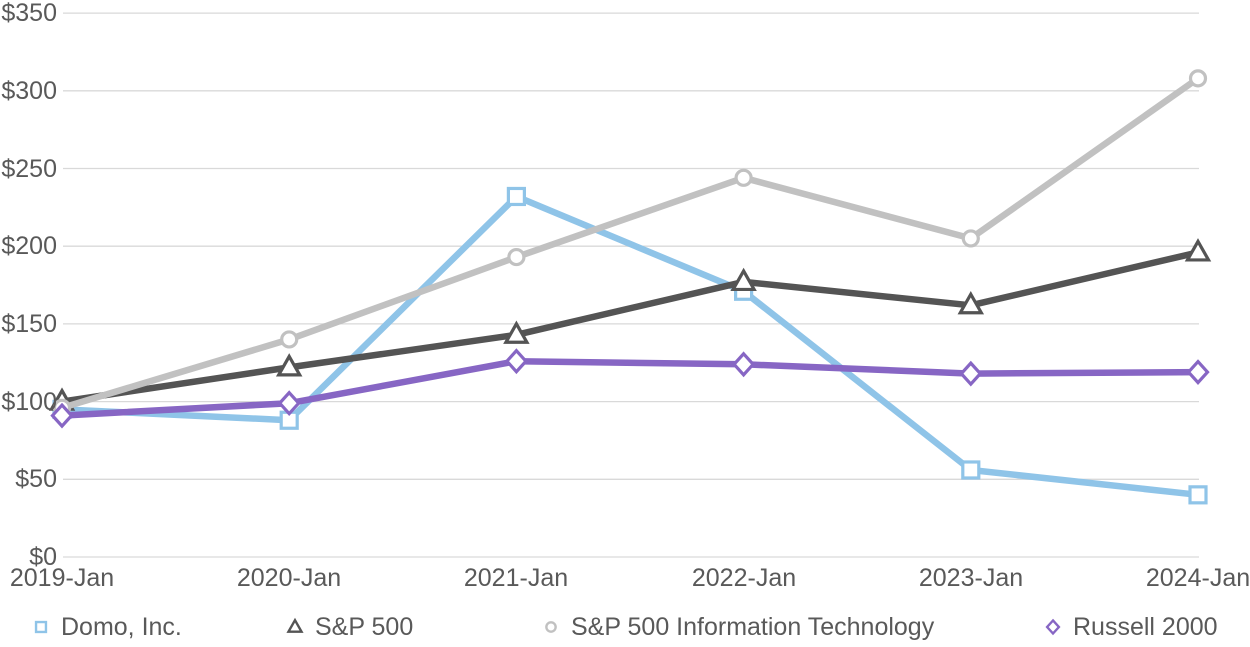 The height and width of the screenshot is (647, 1250). What do you see at coordinates (753, 626) in the screenshot?
I see `legend-label: S&P 500 Information Technology` at bounding box center [753, 626].